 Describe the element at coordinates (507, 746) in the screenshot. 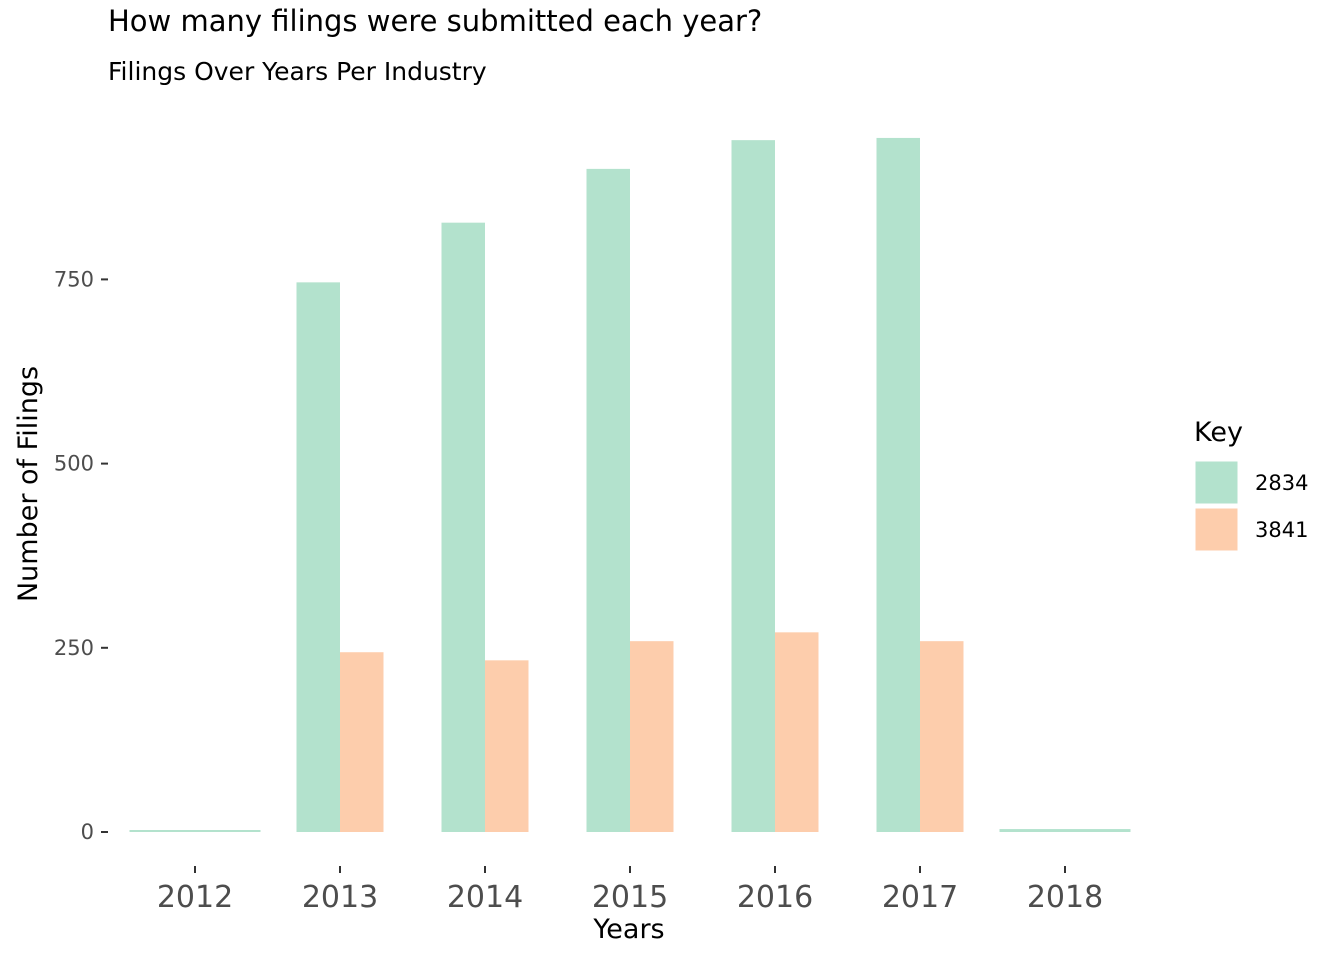

I see `bar-3841-2014` at that location.